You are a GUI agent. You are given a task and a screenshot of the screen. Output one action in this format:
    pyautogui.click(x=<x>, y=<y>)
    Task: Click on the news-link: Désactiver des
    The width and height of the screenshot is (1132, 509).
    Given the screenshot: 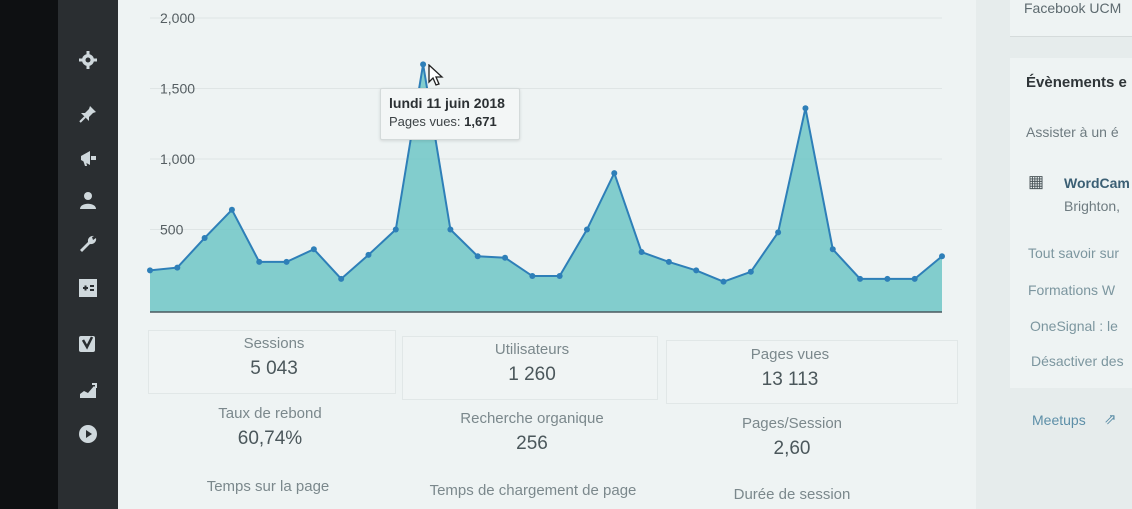 What is the action you would take?
    pyautogui.click(x=1077, y=361)
    